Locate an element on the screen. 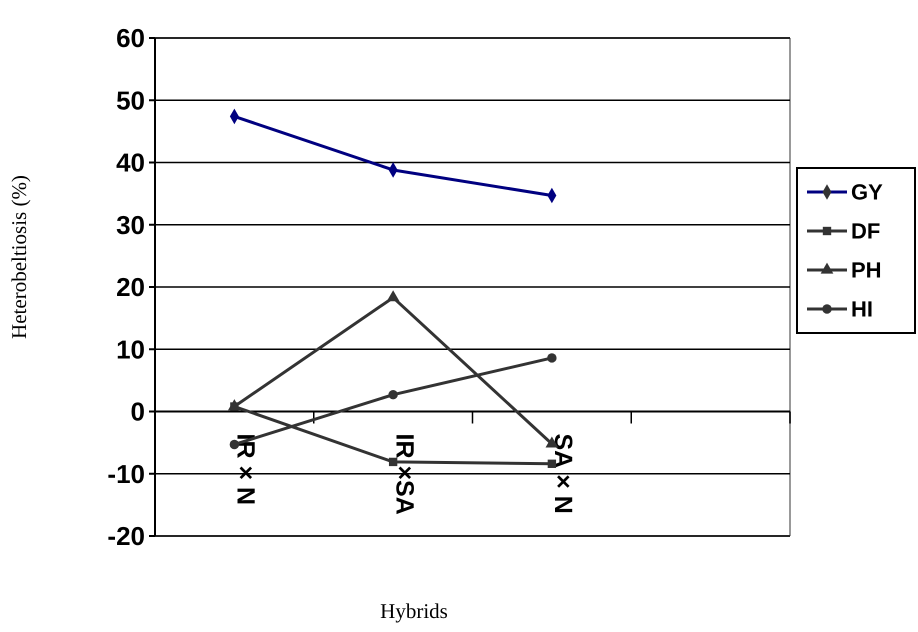  x-axis-title: Hybrids is located at coordinates (414, 611).